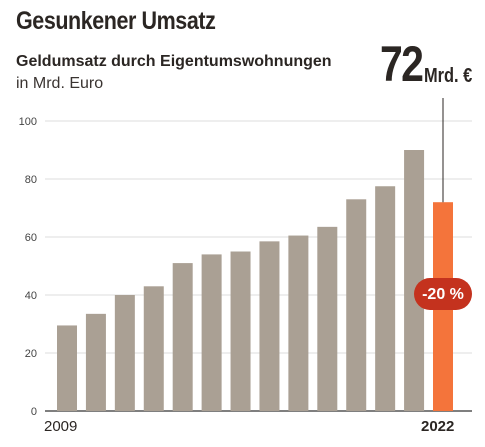 This screenshot has width=485, height=447. I want to click on bar-2017, so click(298, 323).